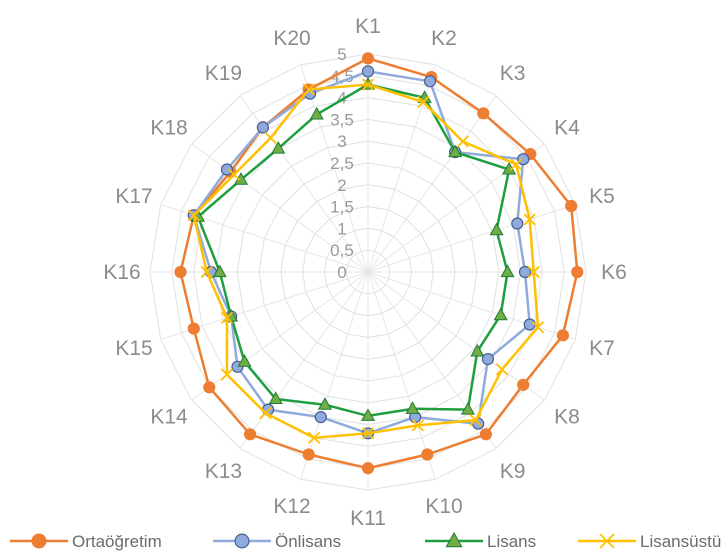 The width and height of the screenshot is (726, 555). Describe the element at coordinates (368, 26) in the screenshot. I see `category-label-k1: K1` at that location.